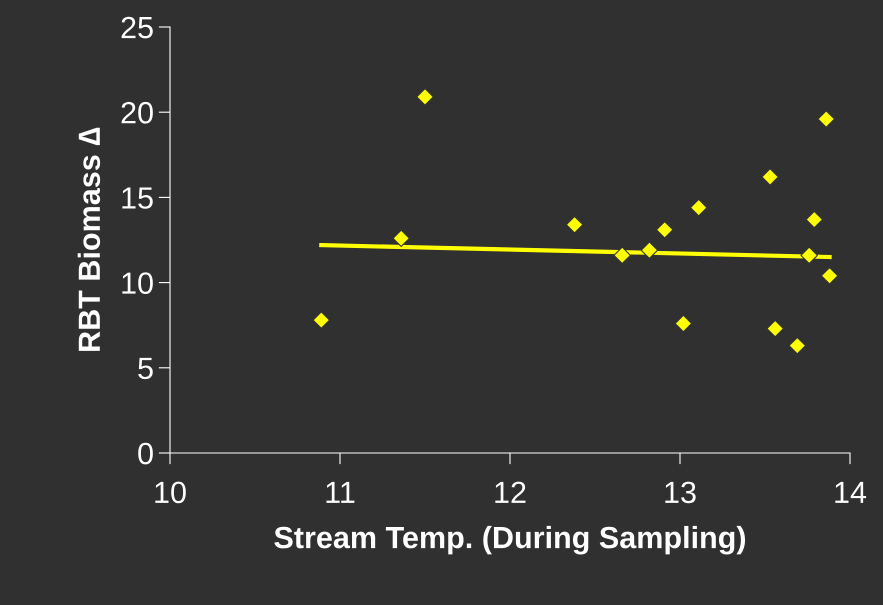  What do you see at coordinates (137, 198) in the screenshot?
I see `y-tick-label: 15` at bounding box center [137, 198].